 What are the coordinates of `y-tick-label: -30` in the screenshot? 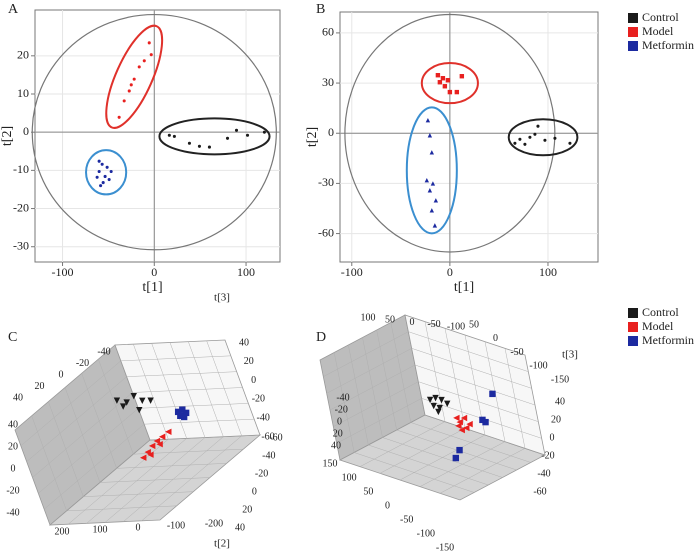 It's located at (326, 182).